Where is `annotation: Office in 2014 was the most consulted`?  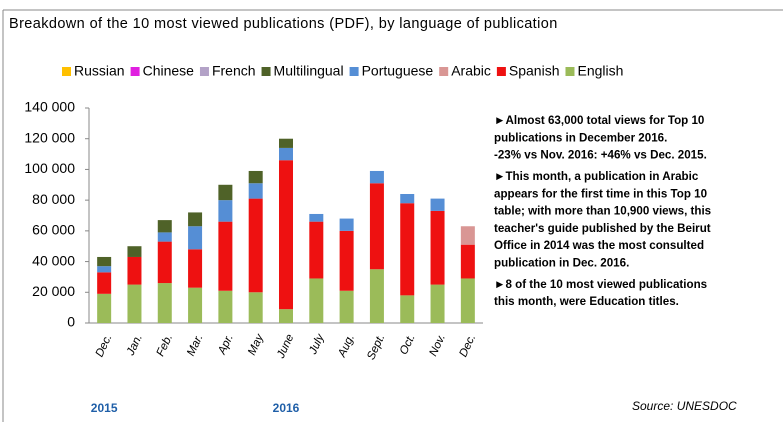 annotation: Office in 2014 was the most consulted is located at coordinates (599, 245).